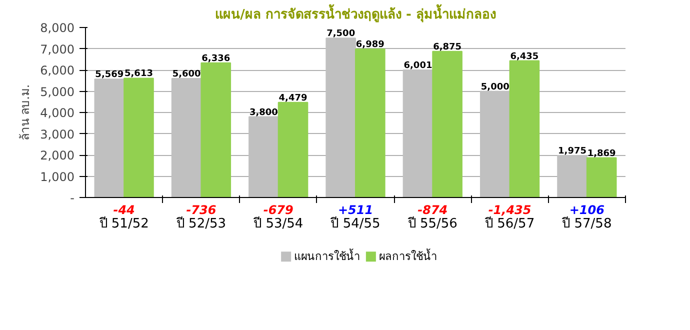  I want to click on data-label: 6,875, so click(447, 47).